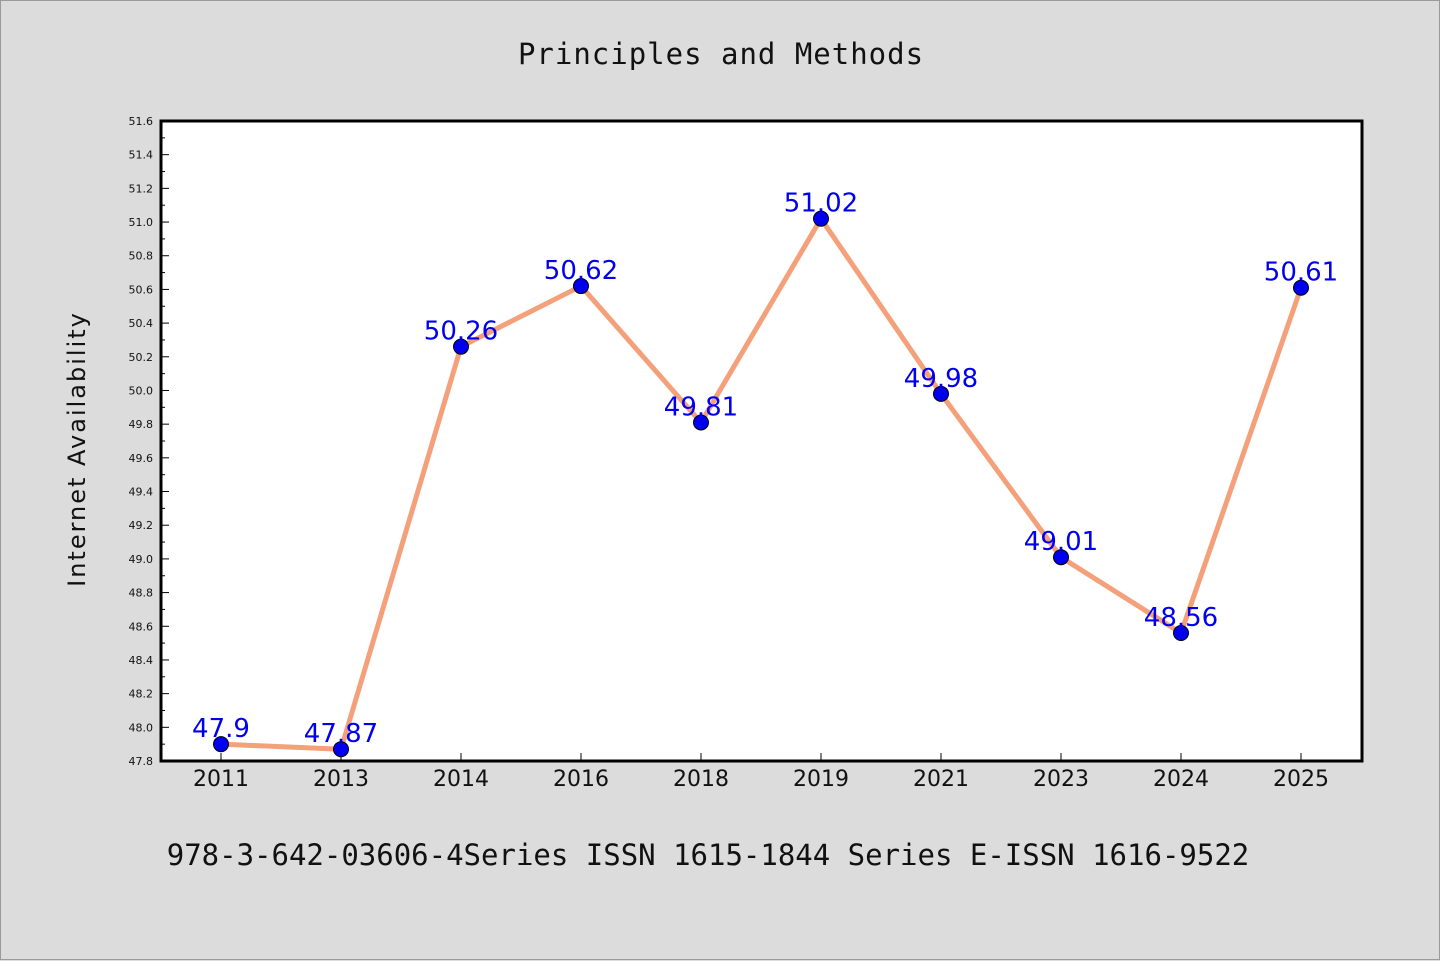  I want to click on y-tick-label: 50.8, so click(141, 256).